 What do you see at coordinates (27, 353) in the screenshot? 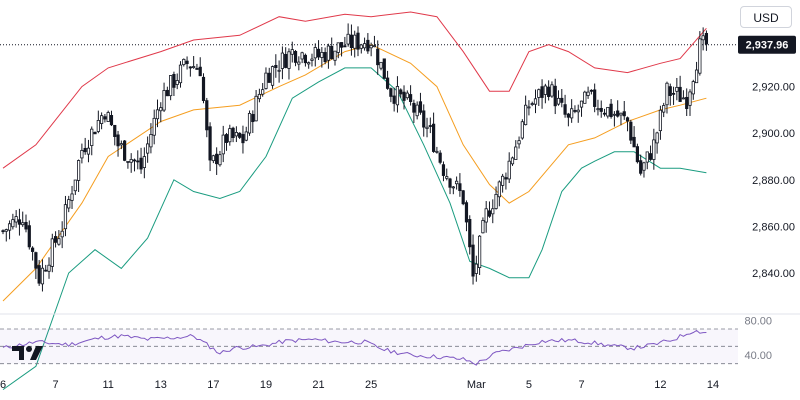
I see `tradingview-logo-icon` at bounding box center [27, 353].